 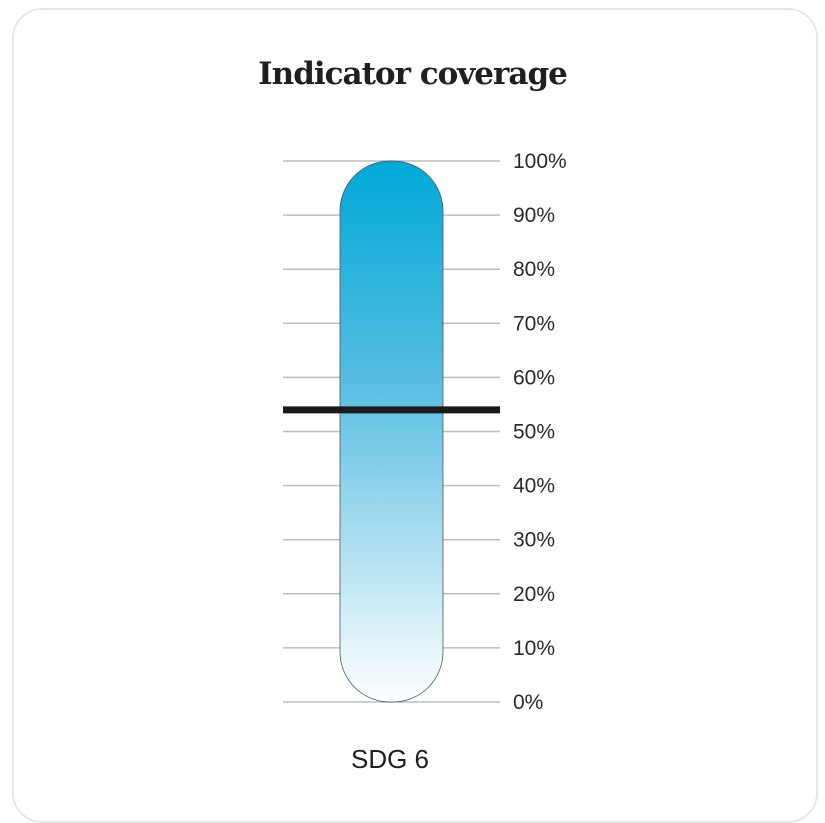 I want to click on chart-title: Indicator coverage, so click(x=413, y=74).